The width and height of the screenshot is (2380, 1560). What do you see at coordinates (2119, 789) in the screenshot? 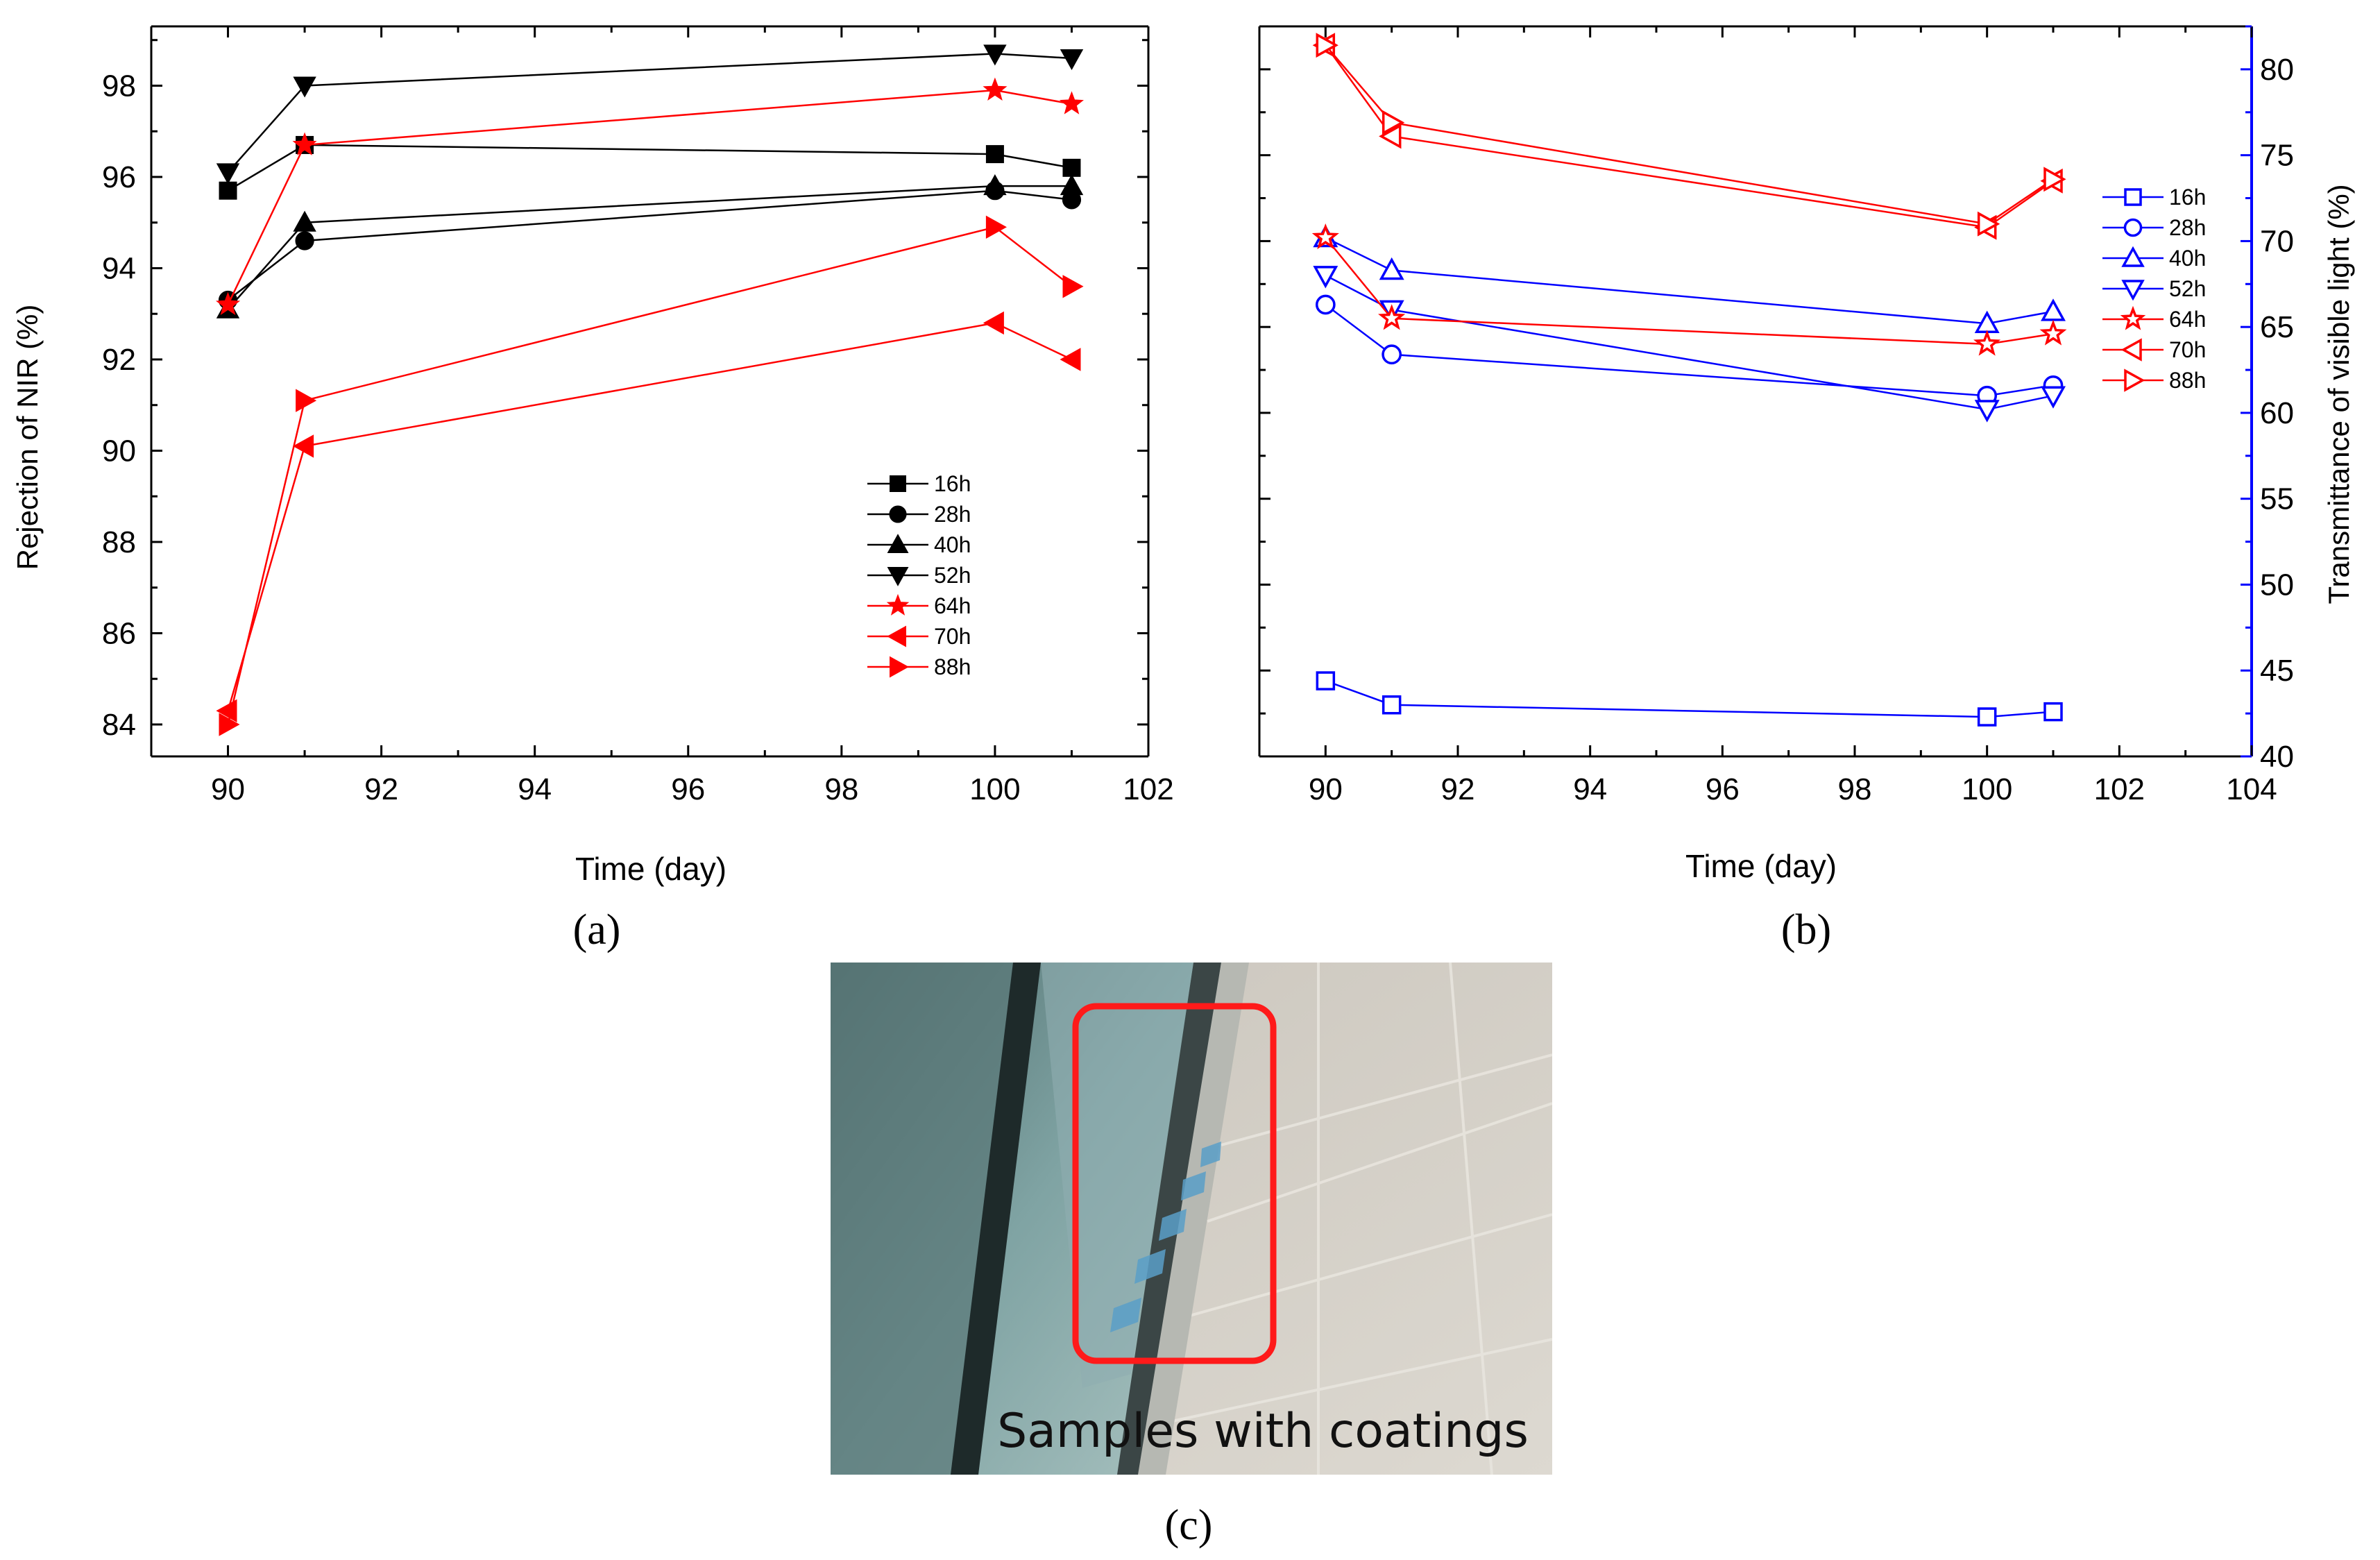
I see `chart-b-xtick-label: 102` at bounding box center [2119, 789].